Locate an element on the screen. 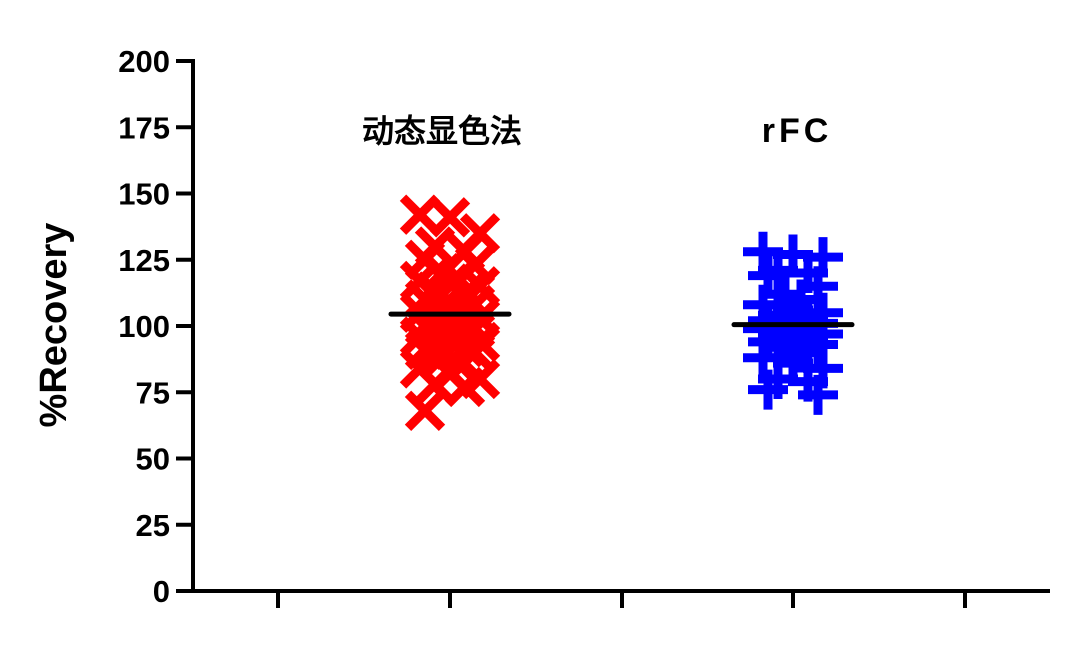 The image size is (1080, 655). y-tick-label: 125 is located at coordinates (144, 260).